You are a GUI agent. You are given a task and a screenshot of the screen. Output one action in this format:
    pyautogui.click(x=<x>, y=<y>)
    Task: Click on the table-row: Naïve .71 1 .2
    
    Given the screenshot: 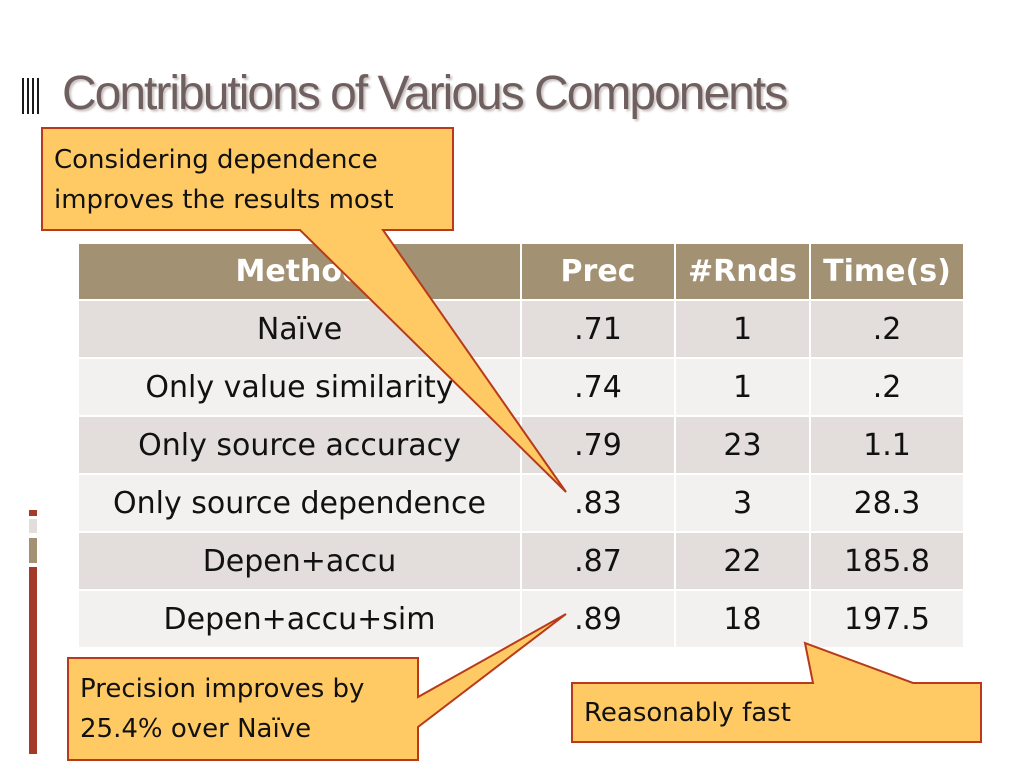 What is the action you would take?
    pyautogui.click(x=521, y=329)
    